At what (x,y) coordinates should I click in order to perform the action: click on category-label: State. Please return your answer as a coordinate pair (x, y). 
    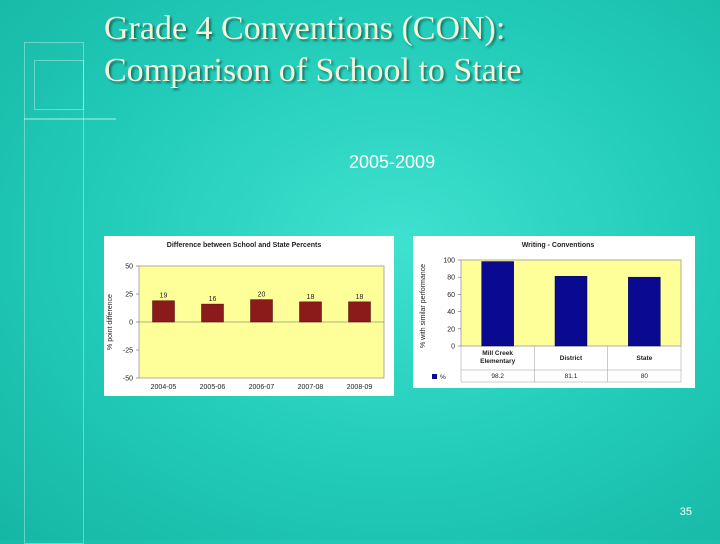
    Looking at the image, I should click on (644, 358).